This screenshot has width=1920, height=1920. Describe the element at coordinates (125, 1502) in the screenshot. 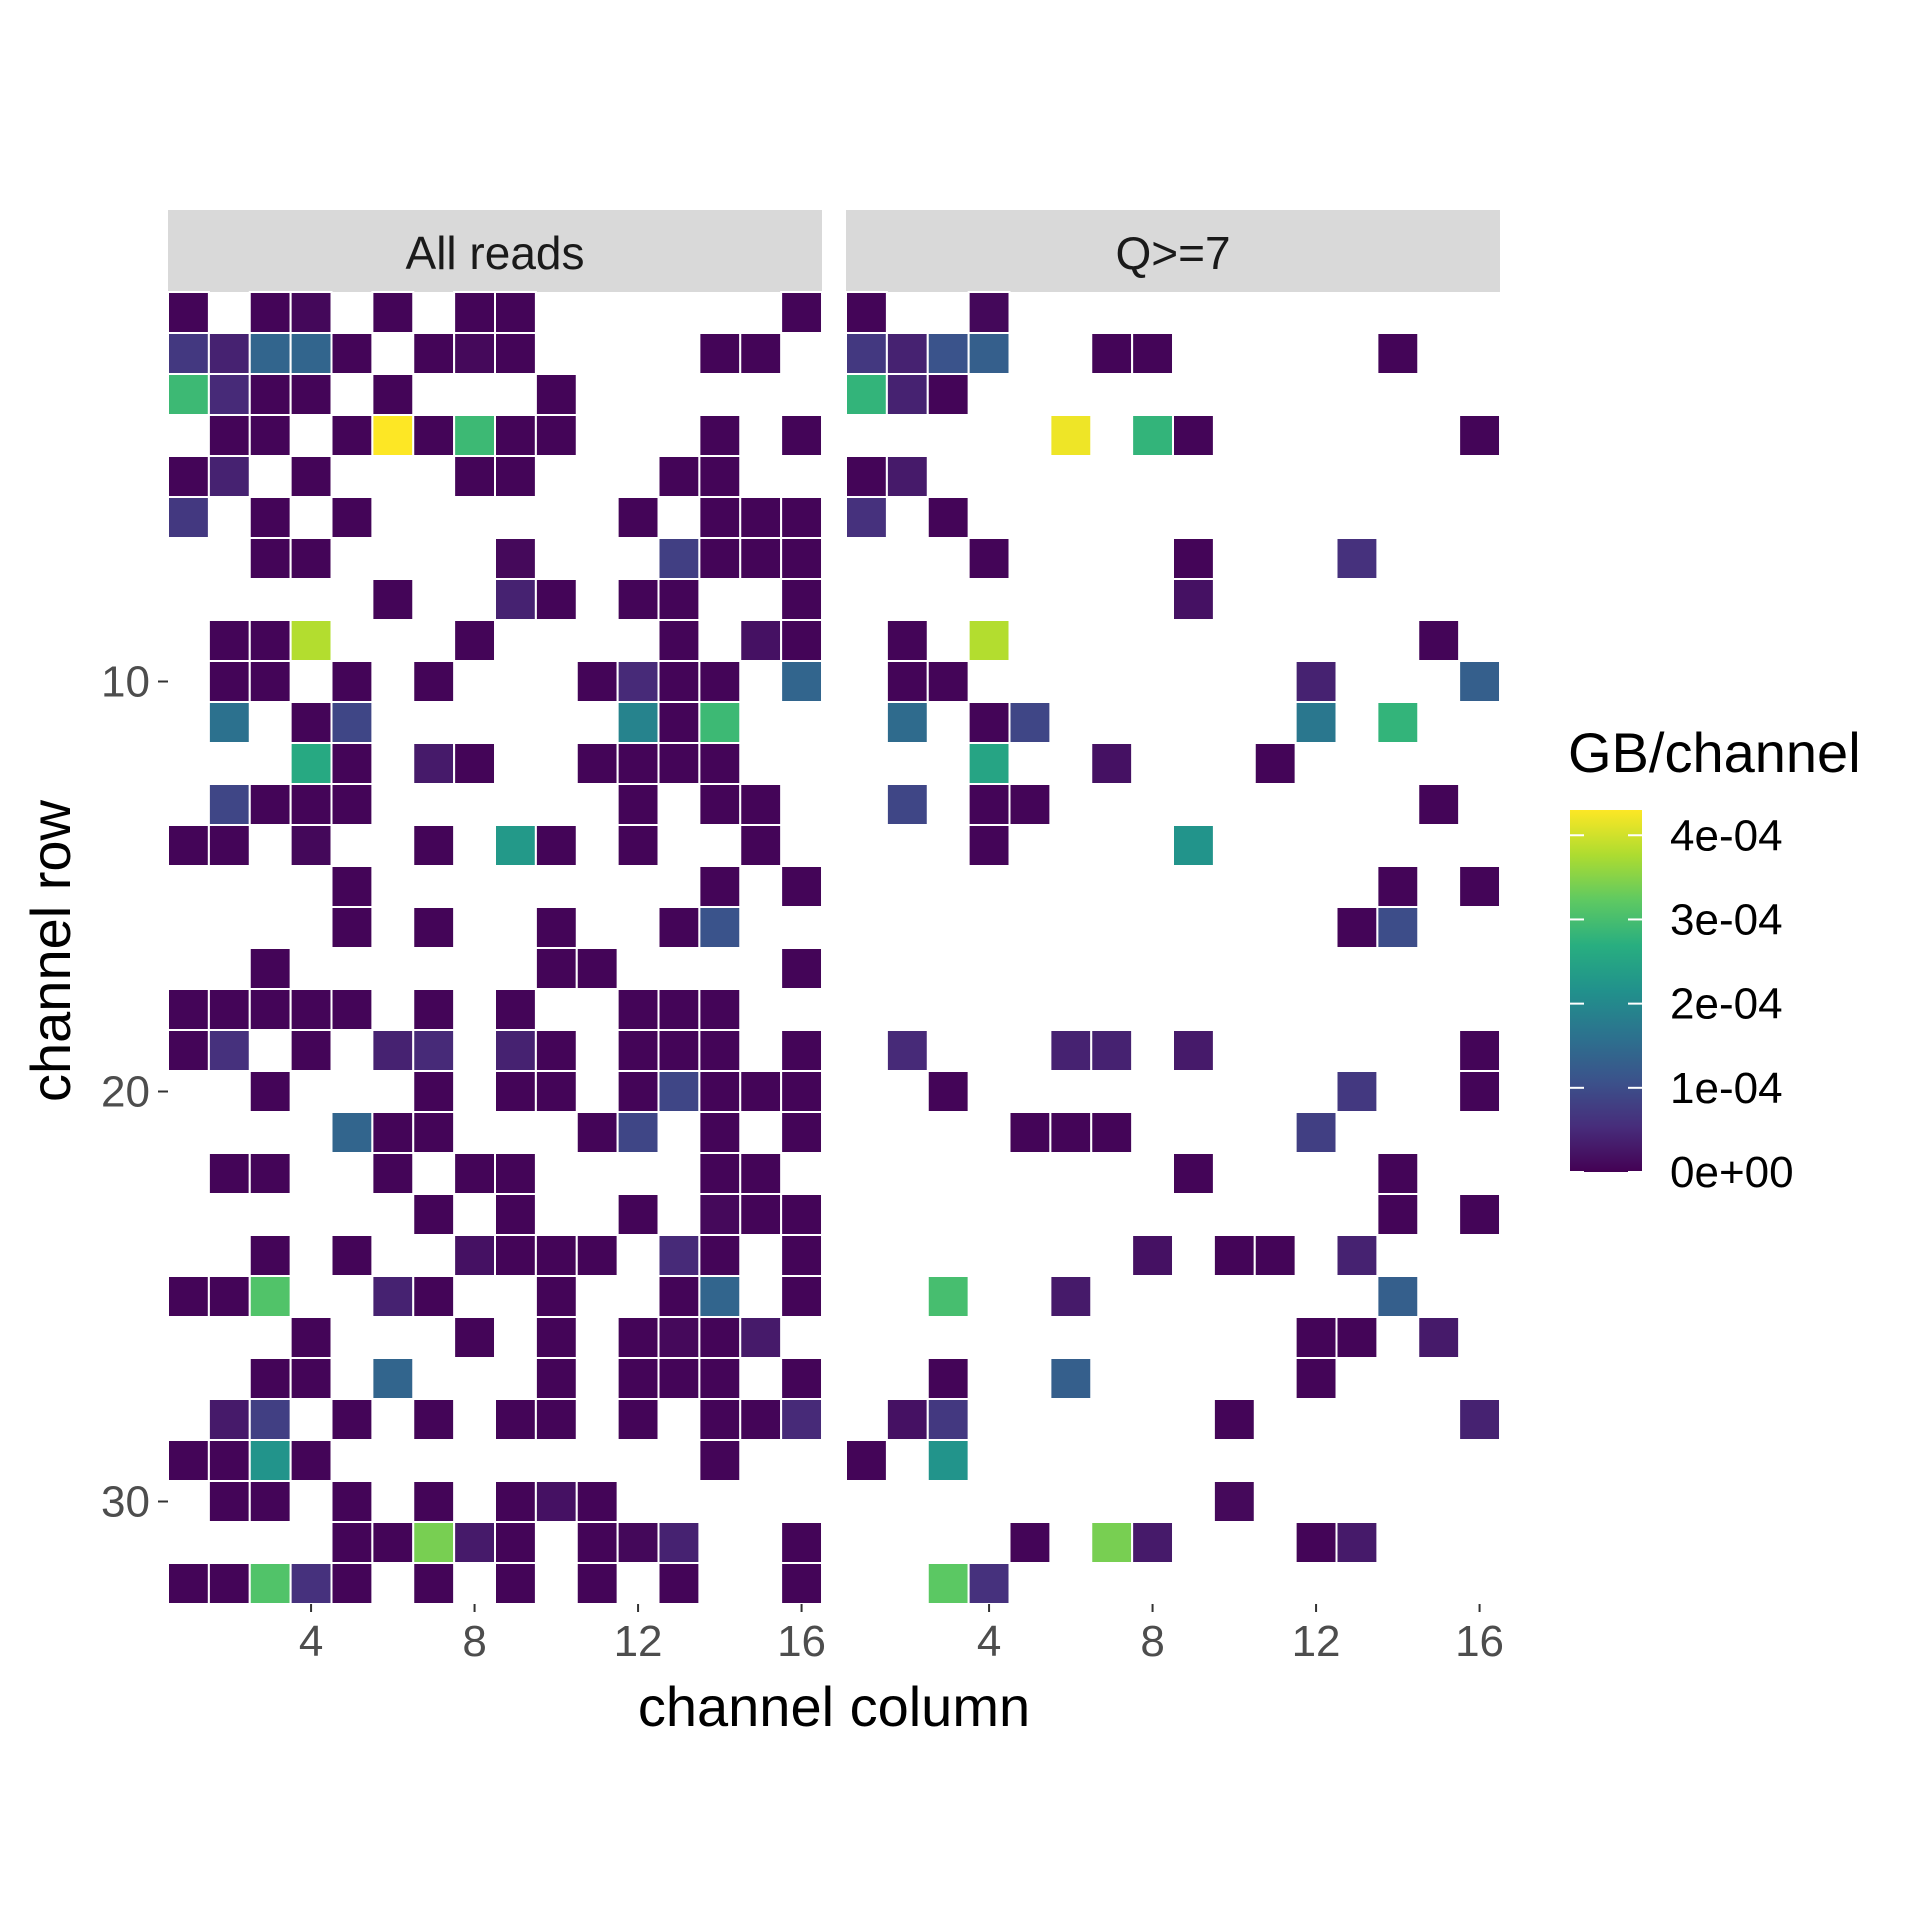

I see `y-tick-label: 30` at that location.